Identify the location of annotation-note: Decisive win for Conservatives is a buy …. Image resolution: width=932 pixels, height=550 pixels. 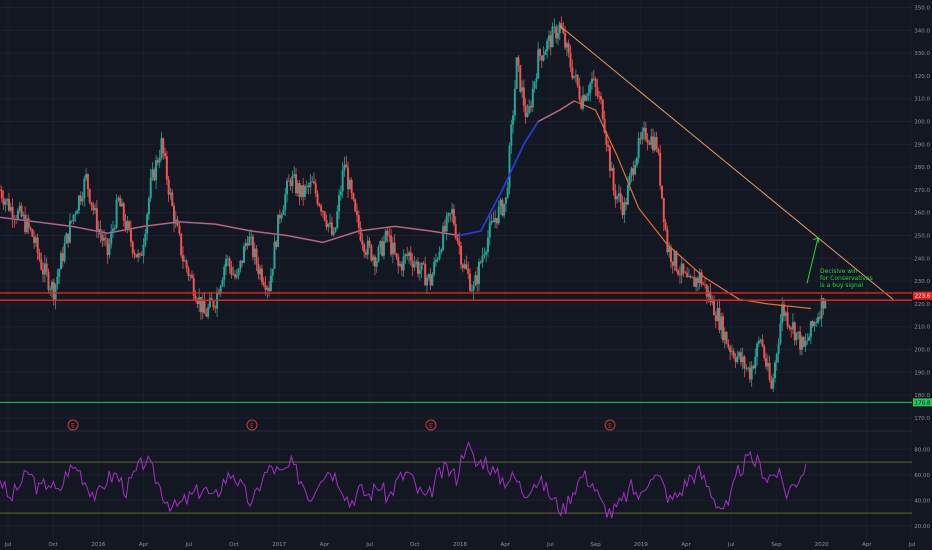
(846, 278).